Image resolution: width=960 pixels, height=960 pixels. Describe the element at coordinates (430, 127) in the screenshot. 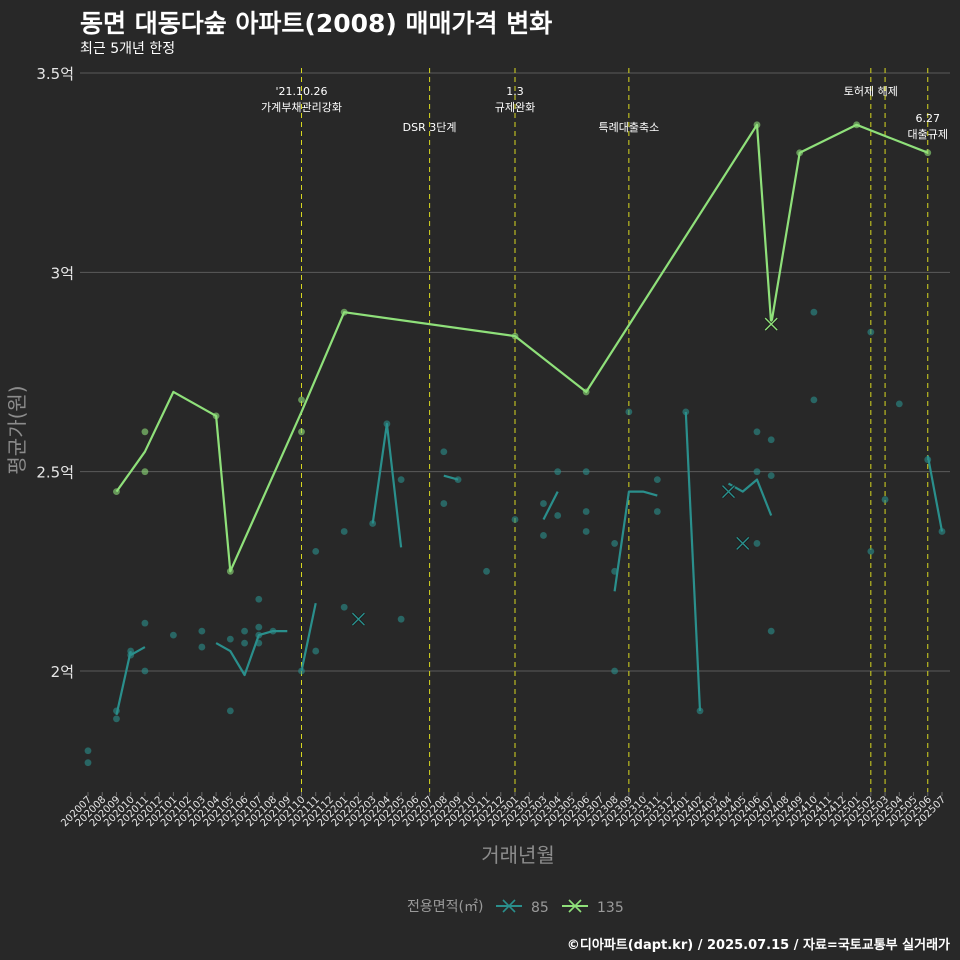

I see `event-label: DSR 3단계` at that location.